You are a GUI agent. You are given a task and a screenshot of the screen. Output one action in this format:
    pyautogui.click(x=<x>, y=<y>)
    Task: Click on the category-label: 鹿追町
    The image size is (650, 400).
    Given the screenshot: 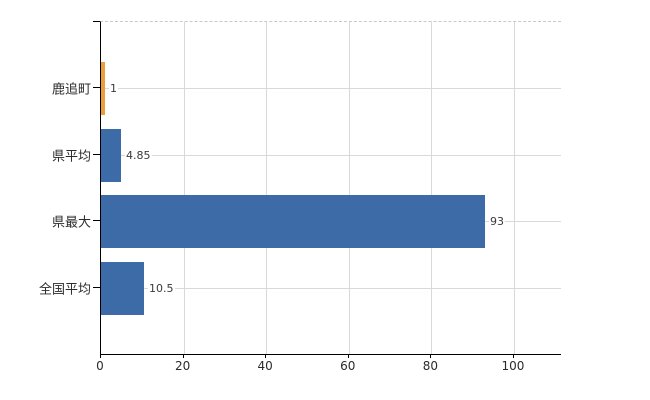 What is the action you would take?
    pyautogui.click(x=71, y=89)
    